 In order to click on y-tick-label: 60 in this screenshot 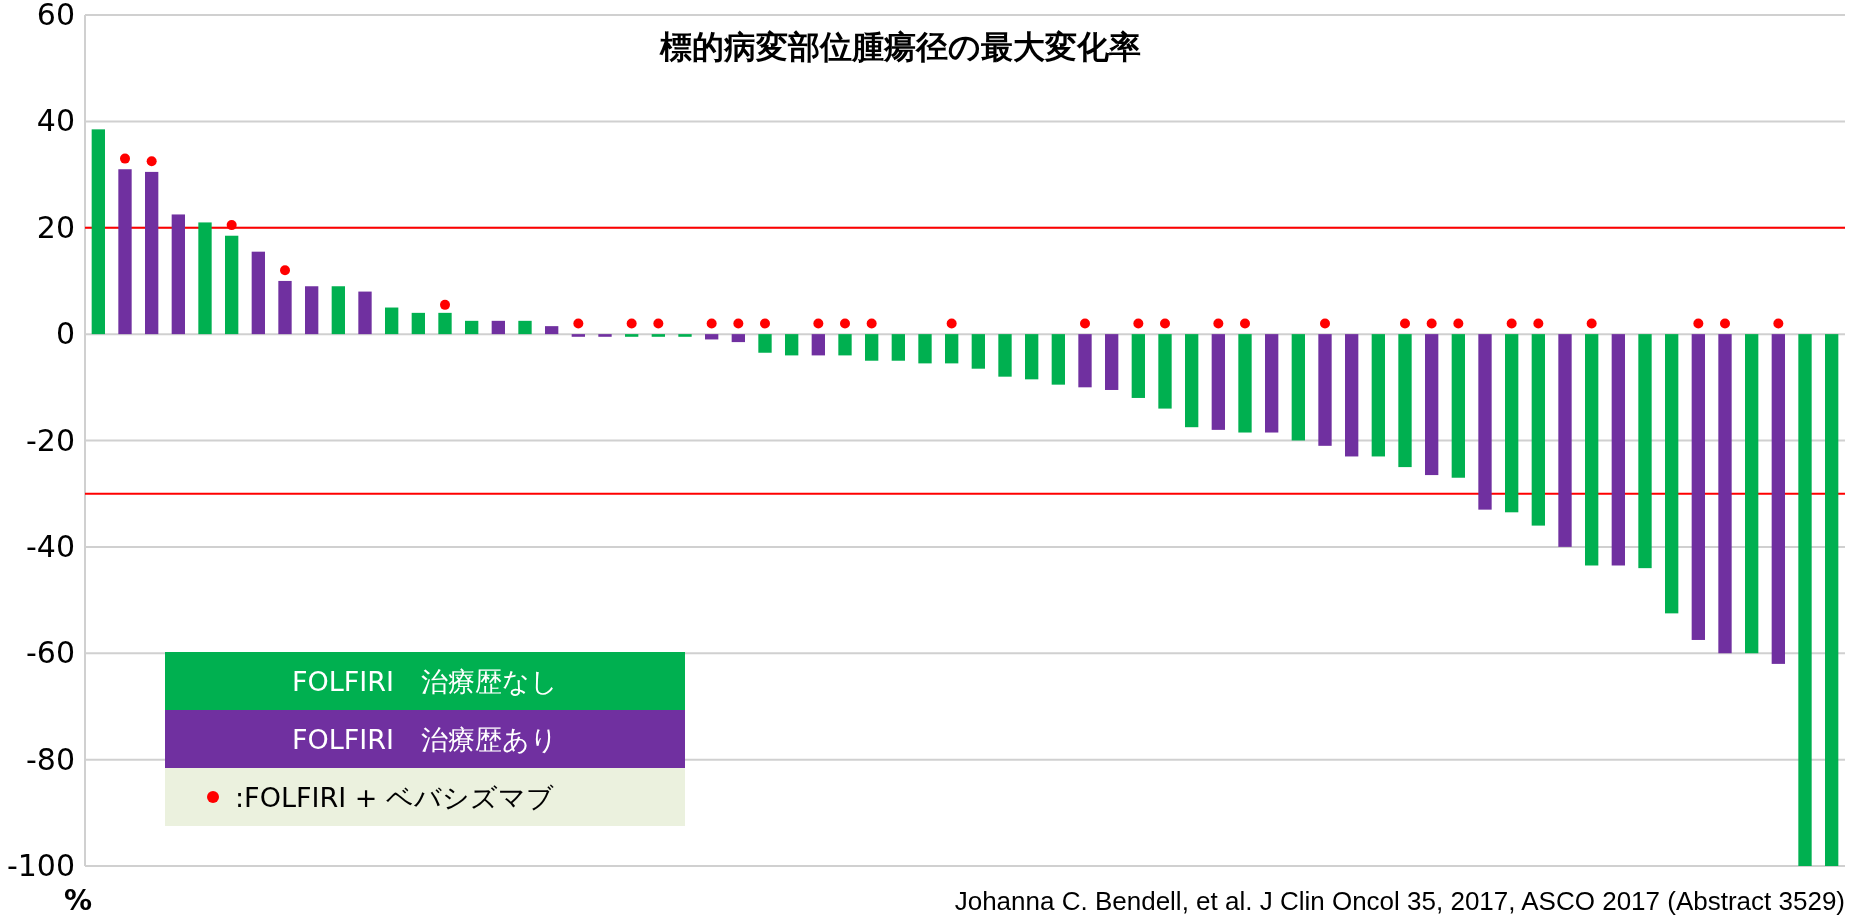, I will do `click(55, 16)`.